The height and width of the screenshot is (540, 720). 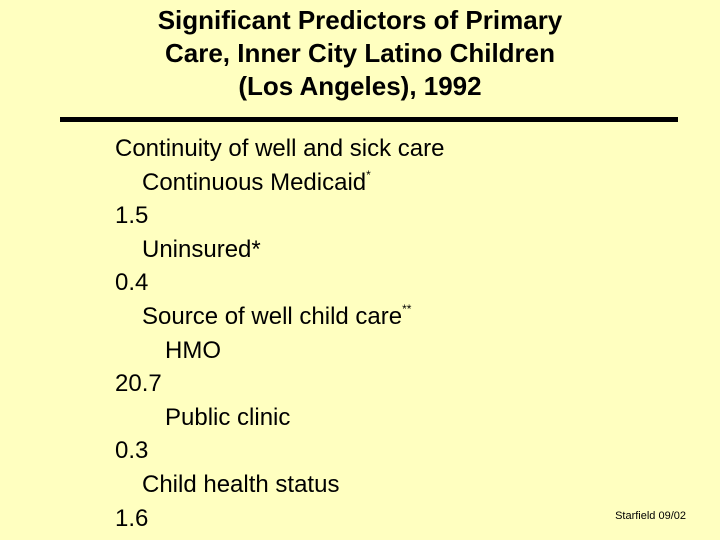 What do you see at coordinates (395, 183) in the screenshot?
I see `list-item-continuous-medicaid: Continuous Medicaid*` at bounding box center [395, 183].